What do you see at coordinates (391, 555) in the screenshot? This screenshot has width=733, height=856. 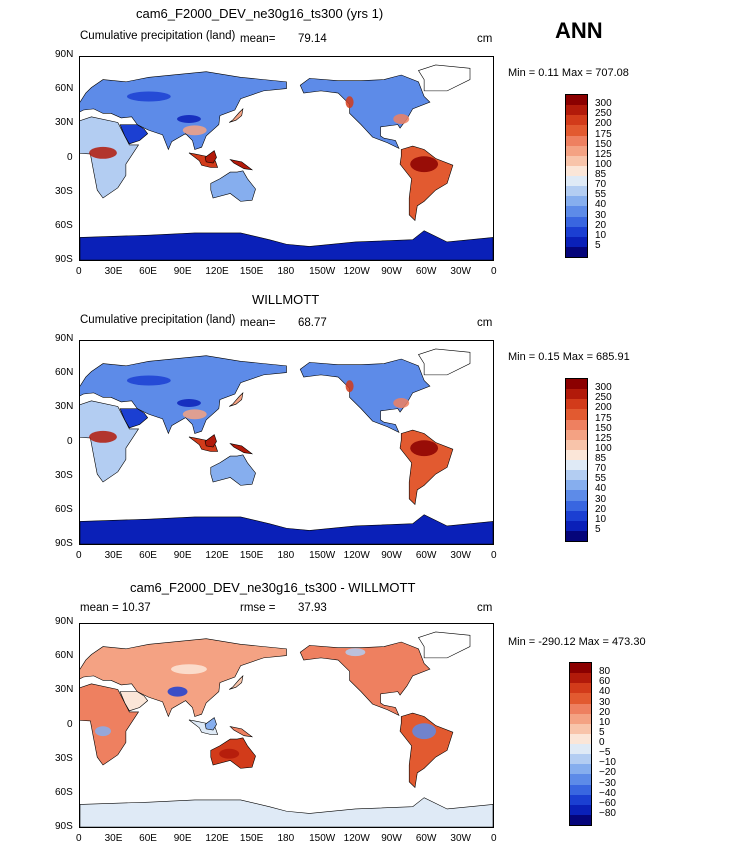 I see `panel-2-lon-tick: 90W` at bounding box center [391, 555].